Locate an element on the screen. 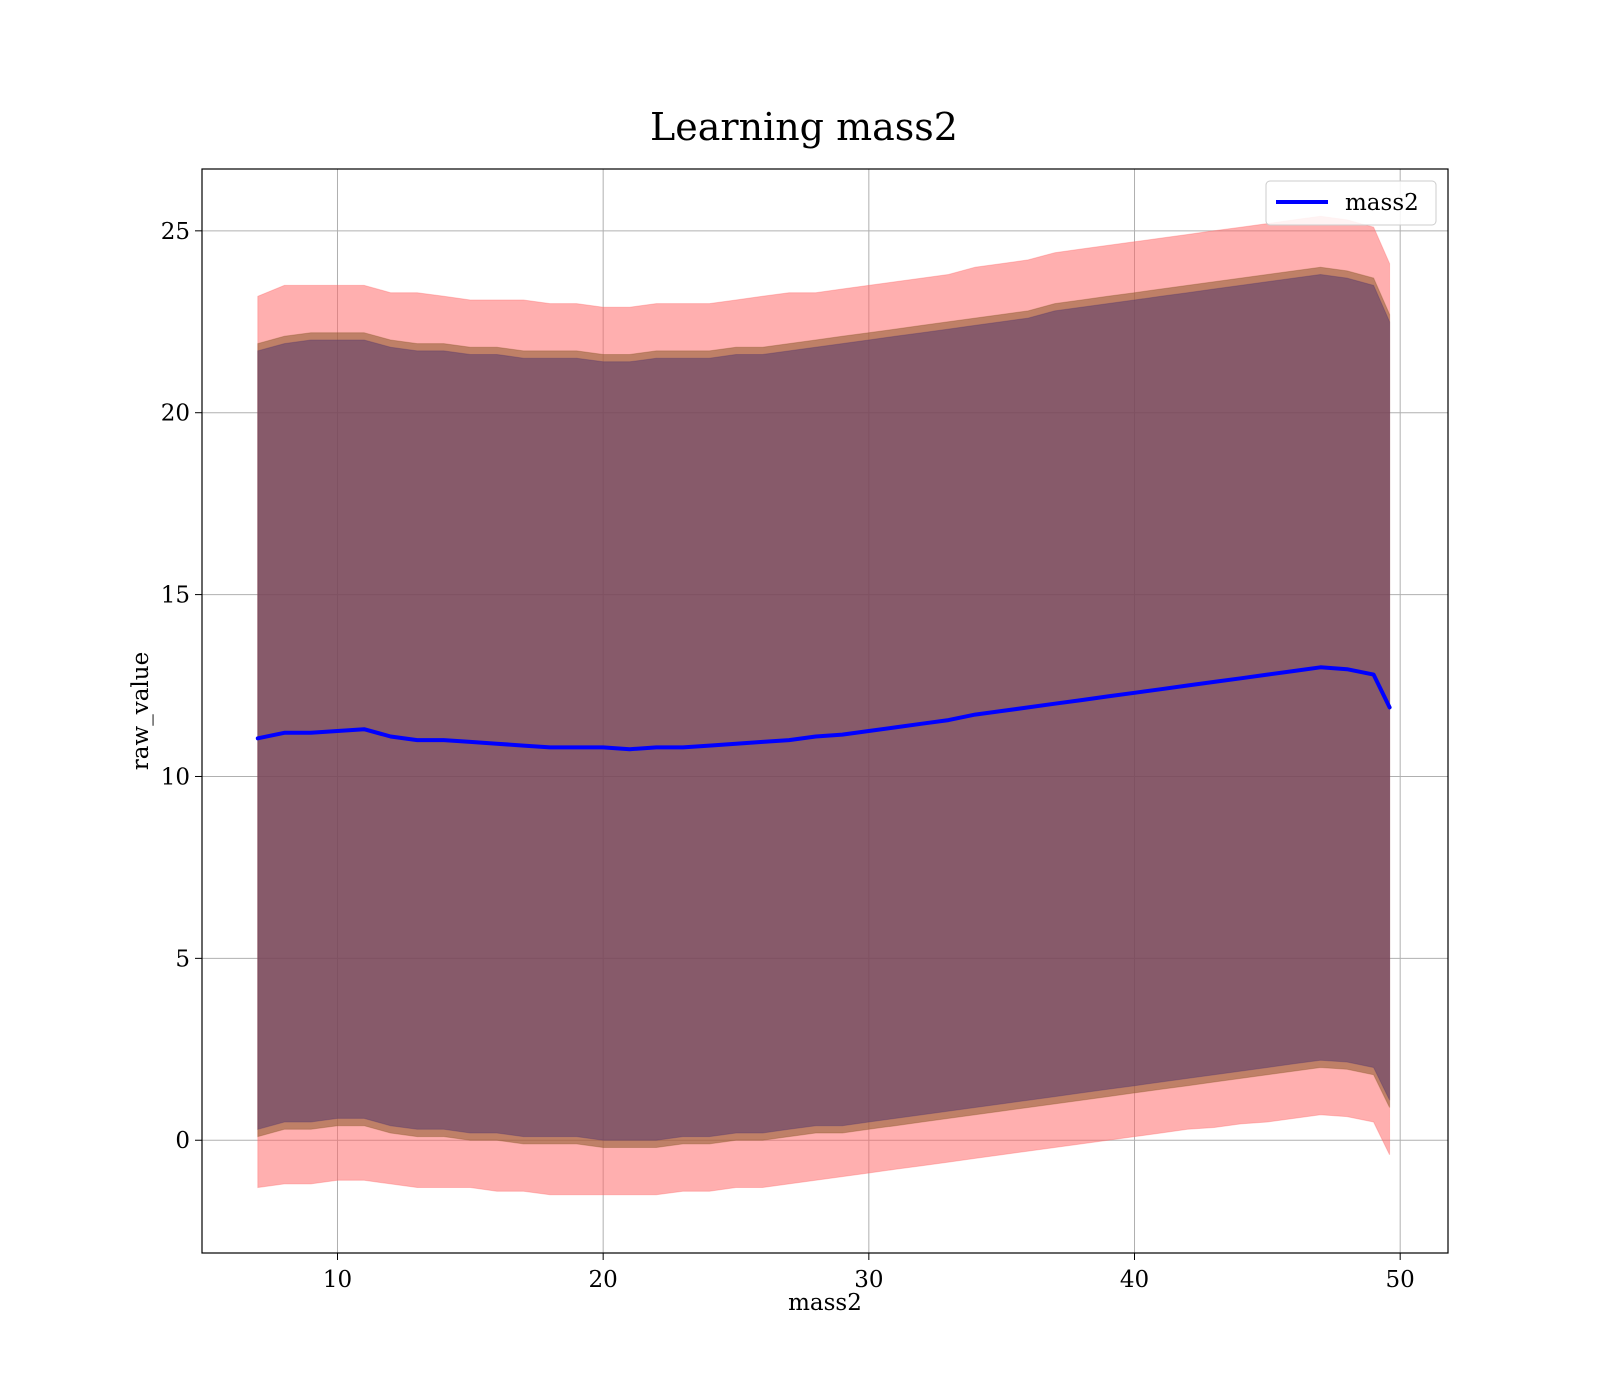 This screenshot has width=1600, height=1400. x-tick-label: 20 is located at coordinates (603, 1280).